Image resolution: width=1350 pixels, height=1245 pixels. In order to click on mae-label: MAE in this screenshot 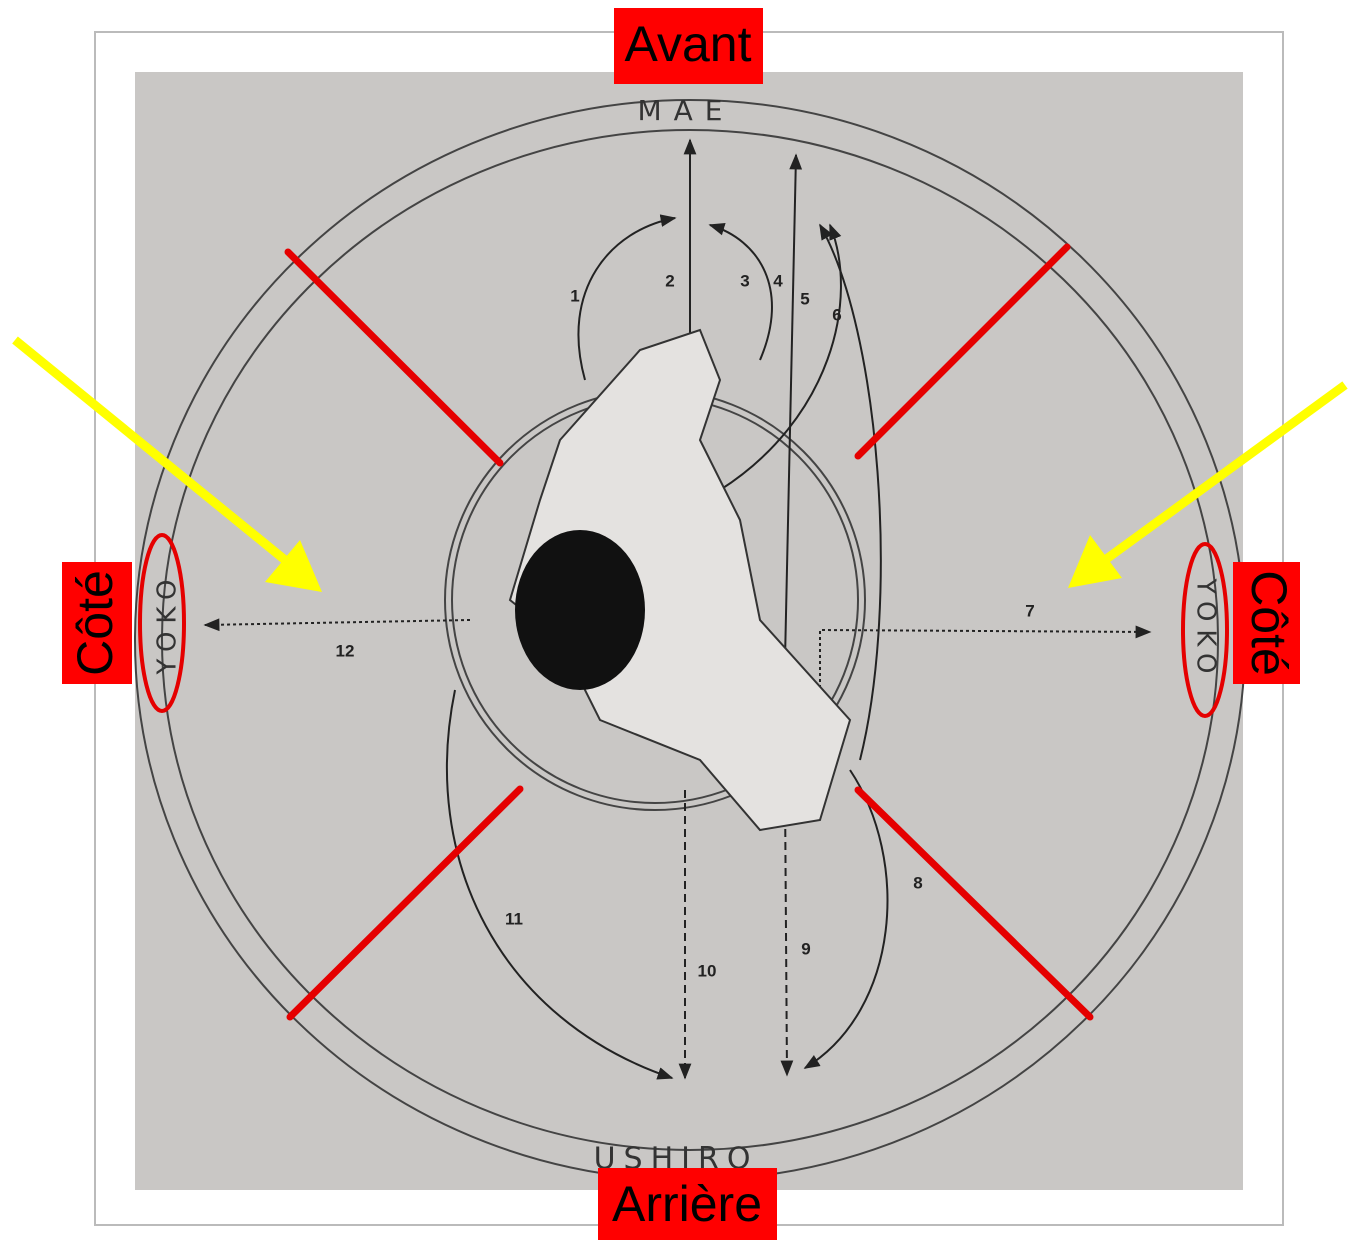, I will do `click(685, 110)`.